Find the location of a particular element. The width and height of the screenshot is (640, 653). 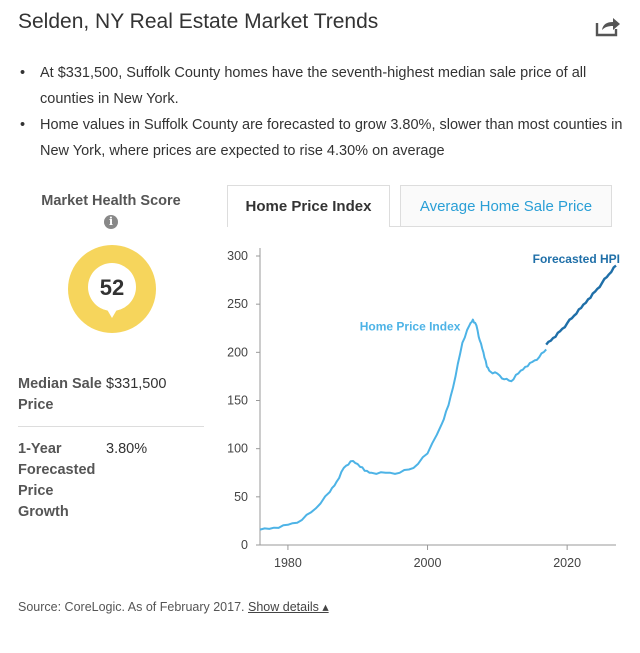

page-title: Selden, NY Real Estate Market Trends is located at coordinates (198, 21).